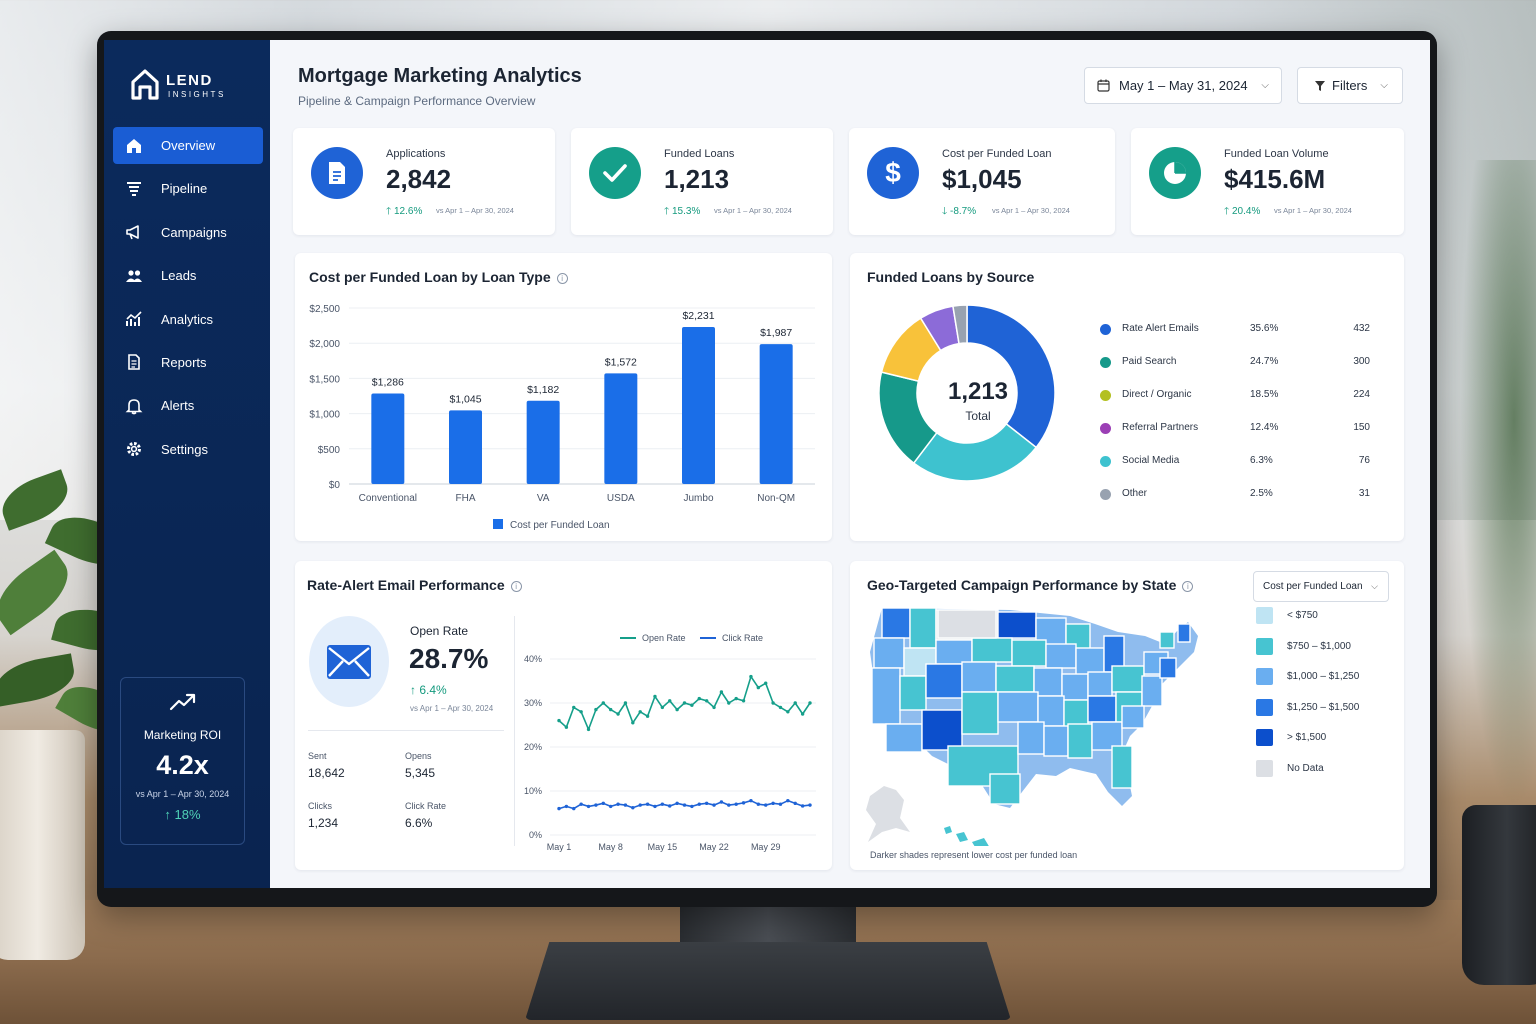 This screenshot has width=1536, height=1024. What do you see at coordinates (776, 333) in the screenshot?
I see `bar-value-label: $1,987` at bounding box center [776, 333].